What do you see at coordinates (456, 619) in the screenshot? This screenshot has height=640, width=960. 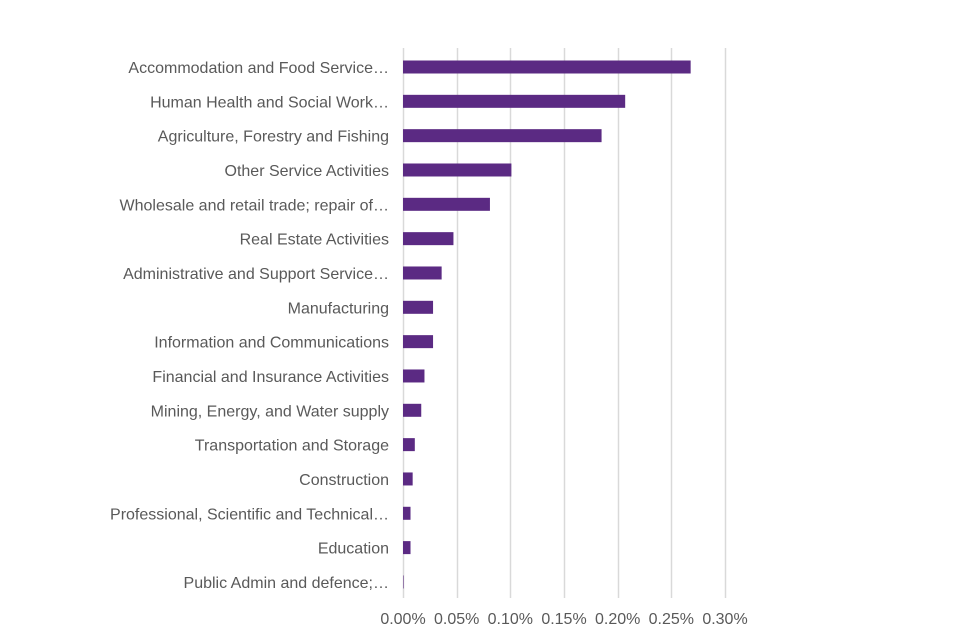 I see `x-tick-label-1: 0.05%` at bounding box center [456, 619].